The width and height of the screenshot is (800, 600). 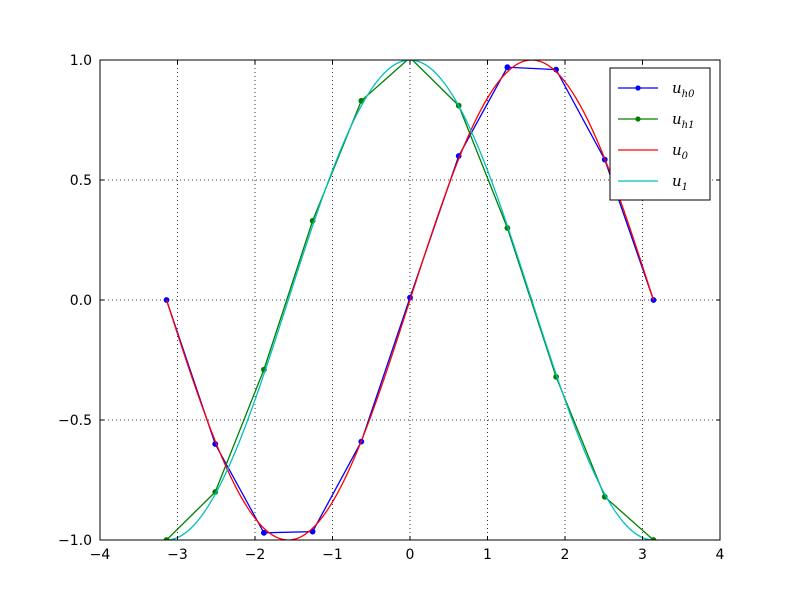 I want to click on legend-label-u_1: u1, so click(x=680, y=182).